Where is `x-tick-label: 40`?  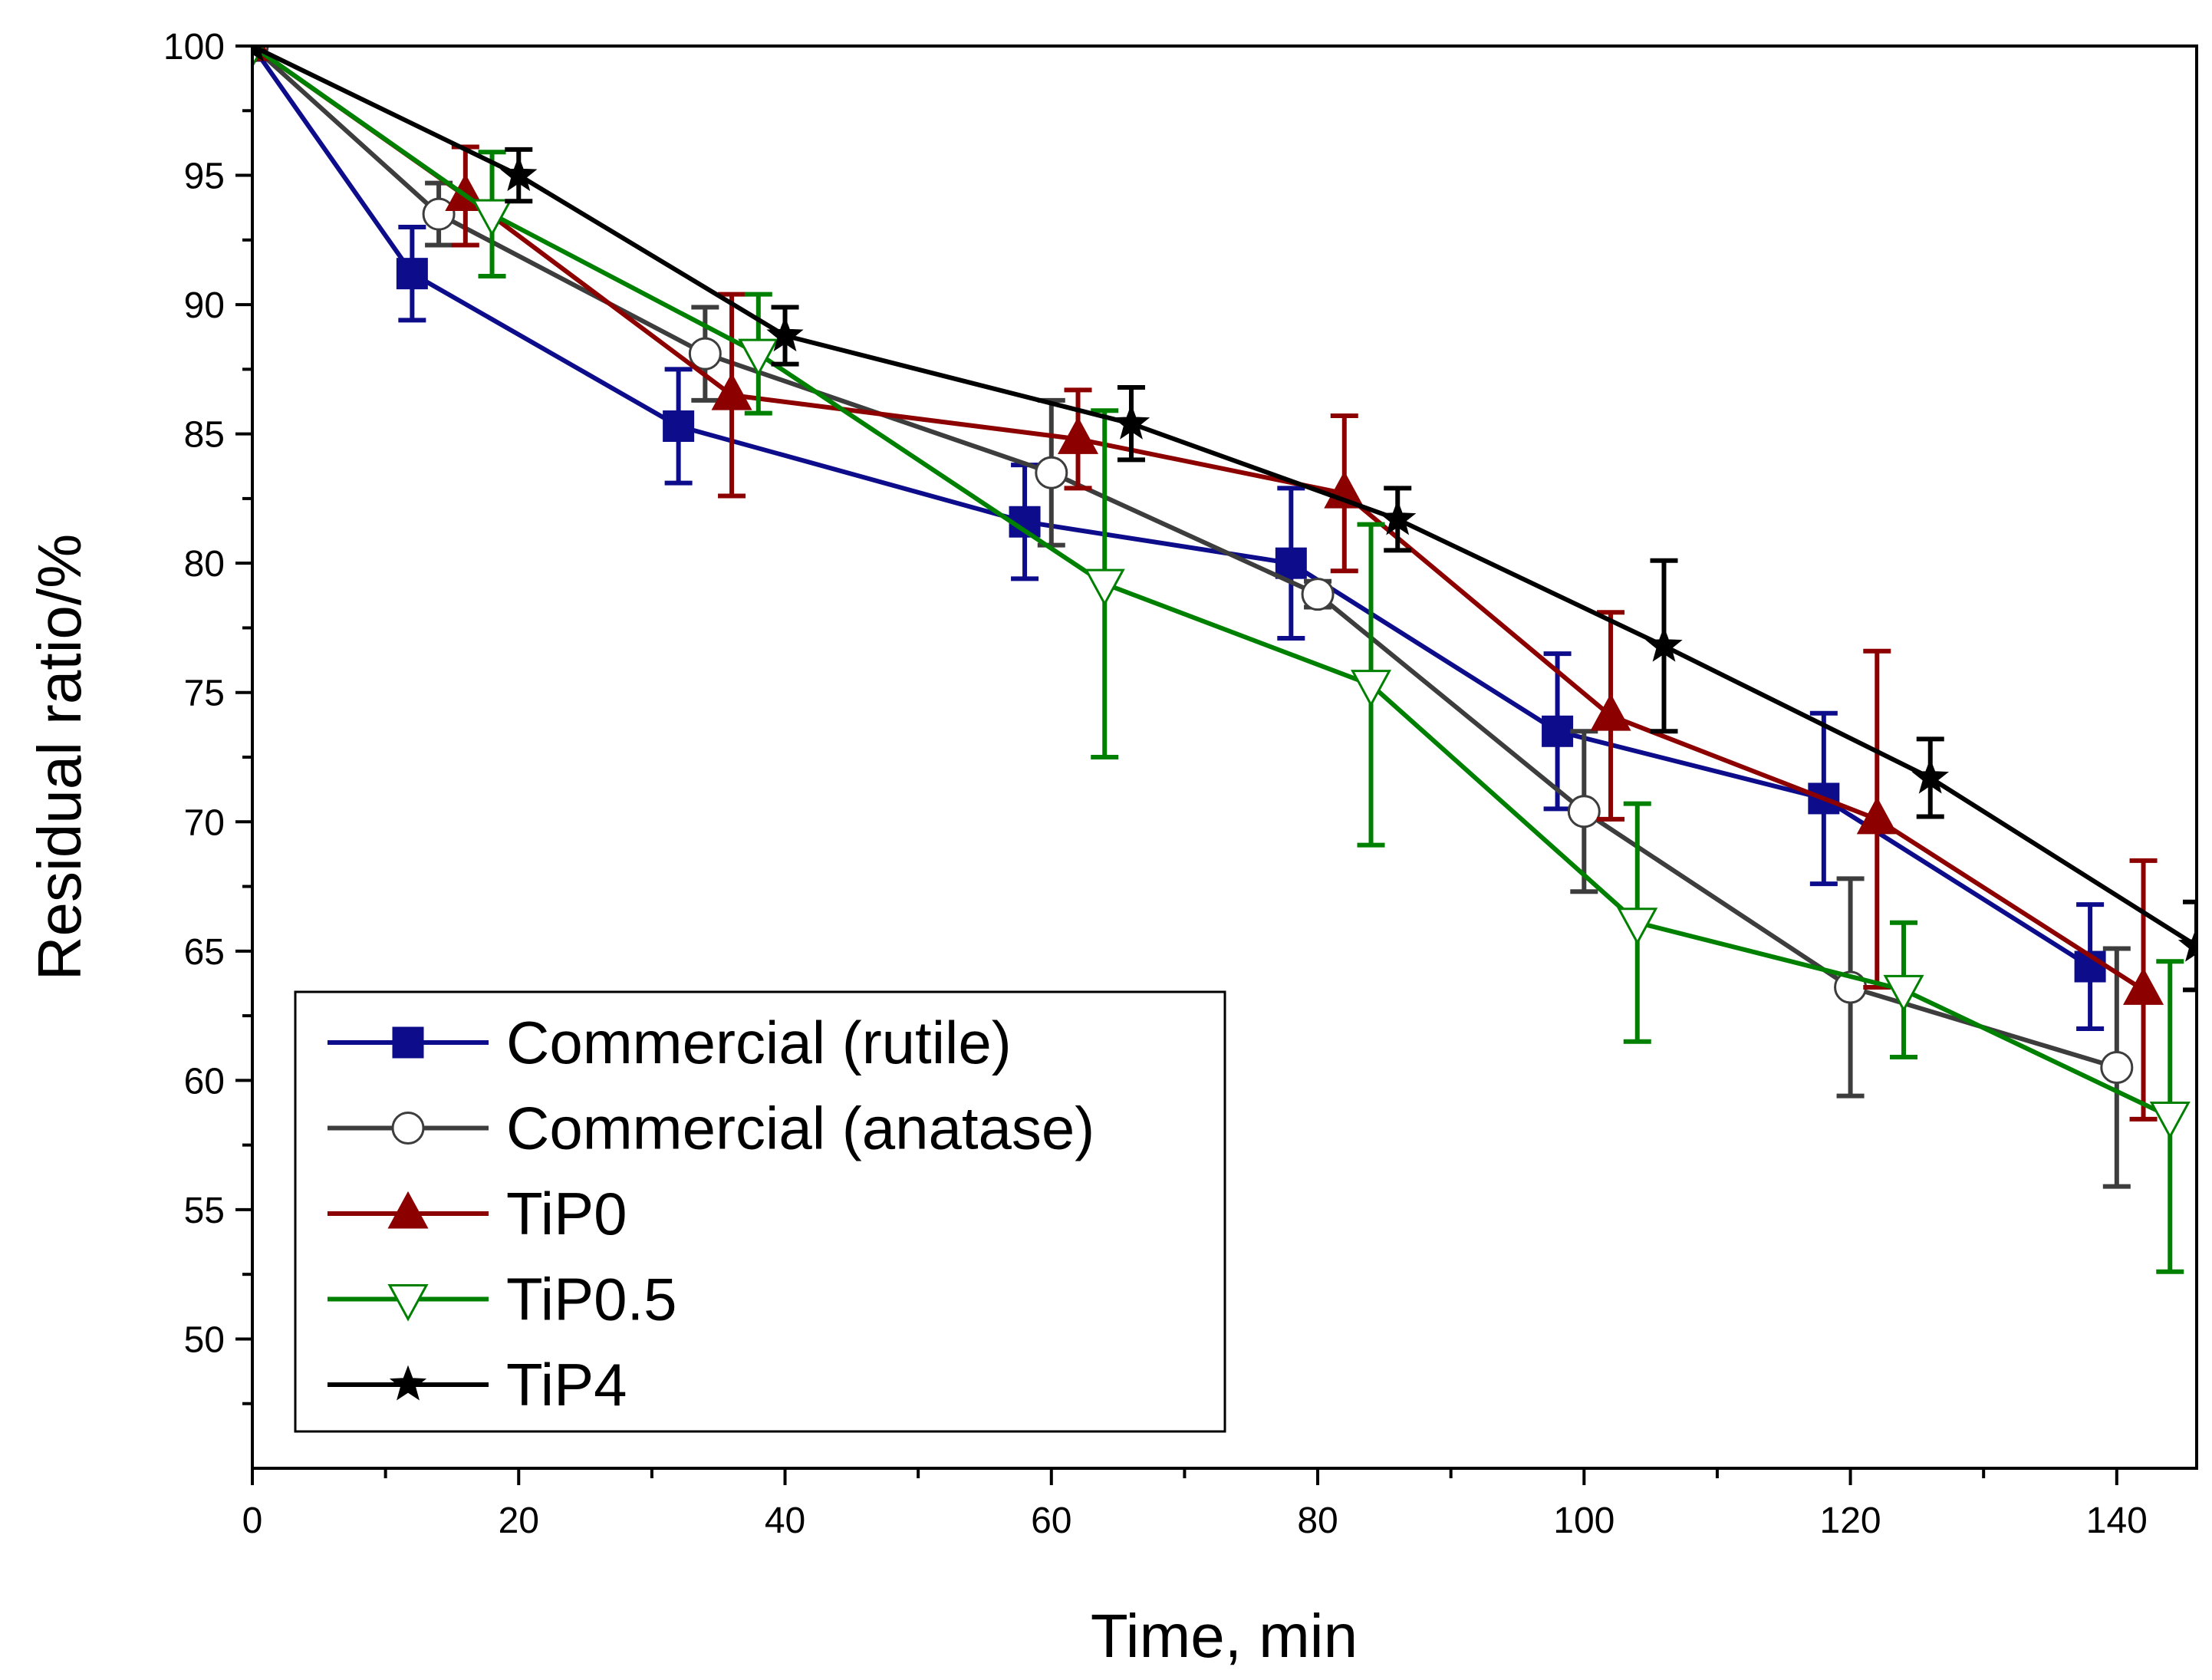
x-tick-label: 40 is located at coordinates (785, 1520).